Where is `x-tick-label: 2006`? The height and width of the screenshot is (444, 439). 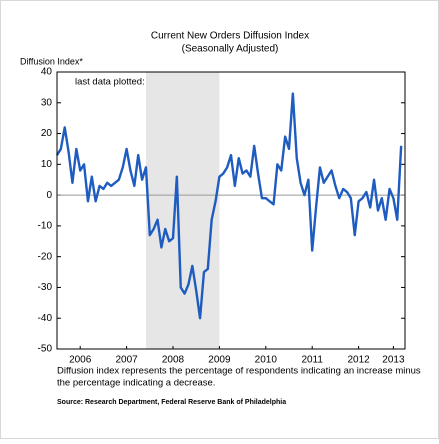 x-tick-label: 2006 is located at coordinates (80, 360).